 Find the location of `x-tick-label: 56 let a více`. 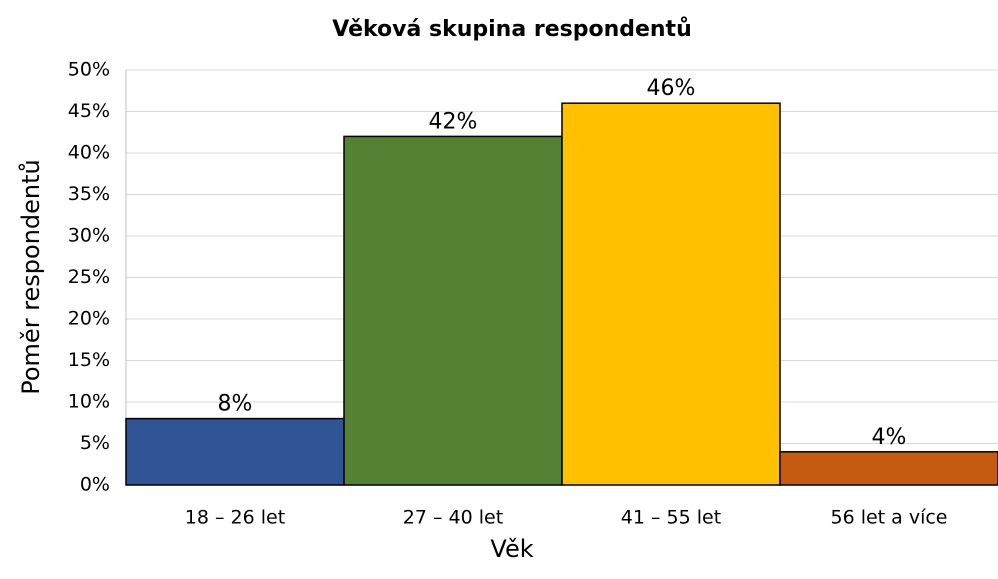

x-tick-label: 56 let a více is located at coordinates (888, 518).